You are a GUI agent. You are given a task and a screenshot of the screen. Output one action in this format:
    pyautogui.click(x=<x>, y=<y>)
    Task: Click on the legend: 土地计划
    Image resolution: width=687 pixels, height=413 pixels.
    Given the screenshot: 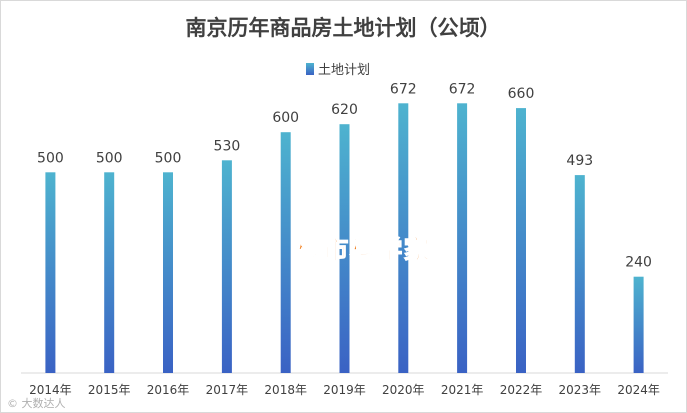 What is the action you would take?
    pyautogui.click(x=338, y=70)
    